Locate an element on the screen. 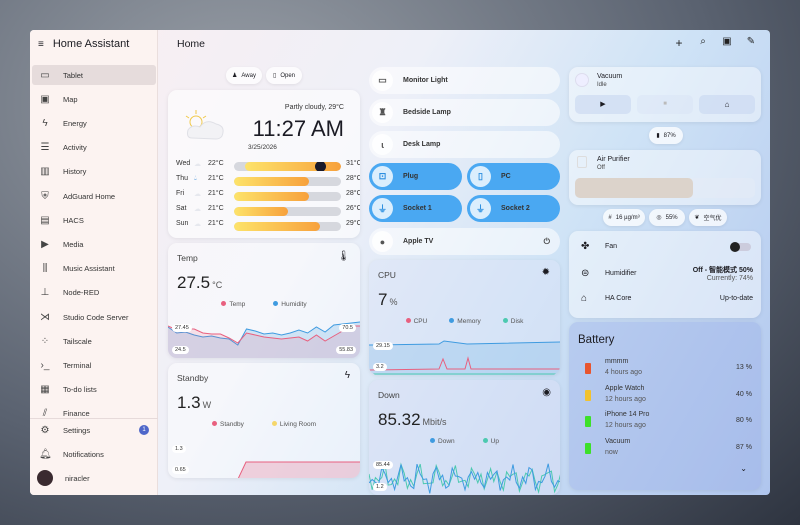 This screenshot has width=800, height=525. forecast-high: 28°C is located at coordinates (353, 193).